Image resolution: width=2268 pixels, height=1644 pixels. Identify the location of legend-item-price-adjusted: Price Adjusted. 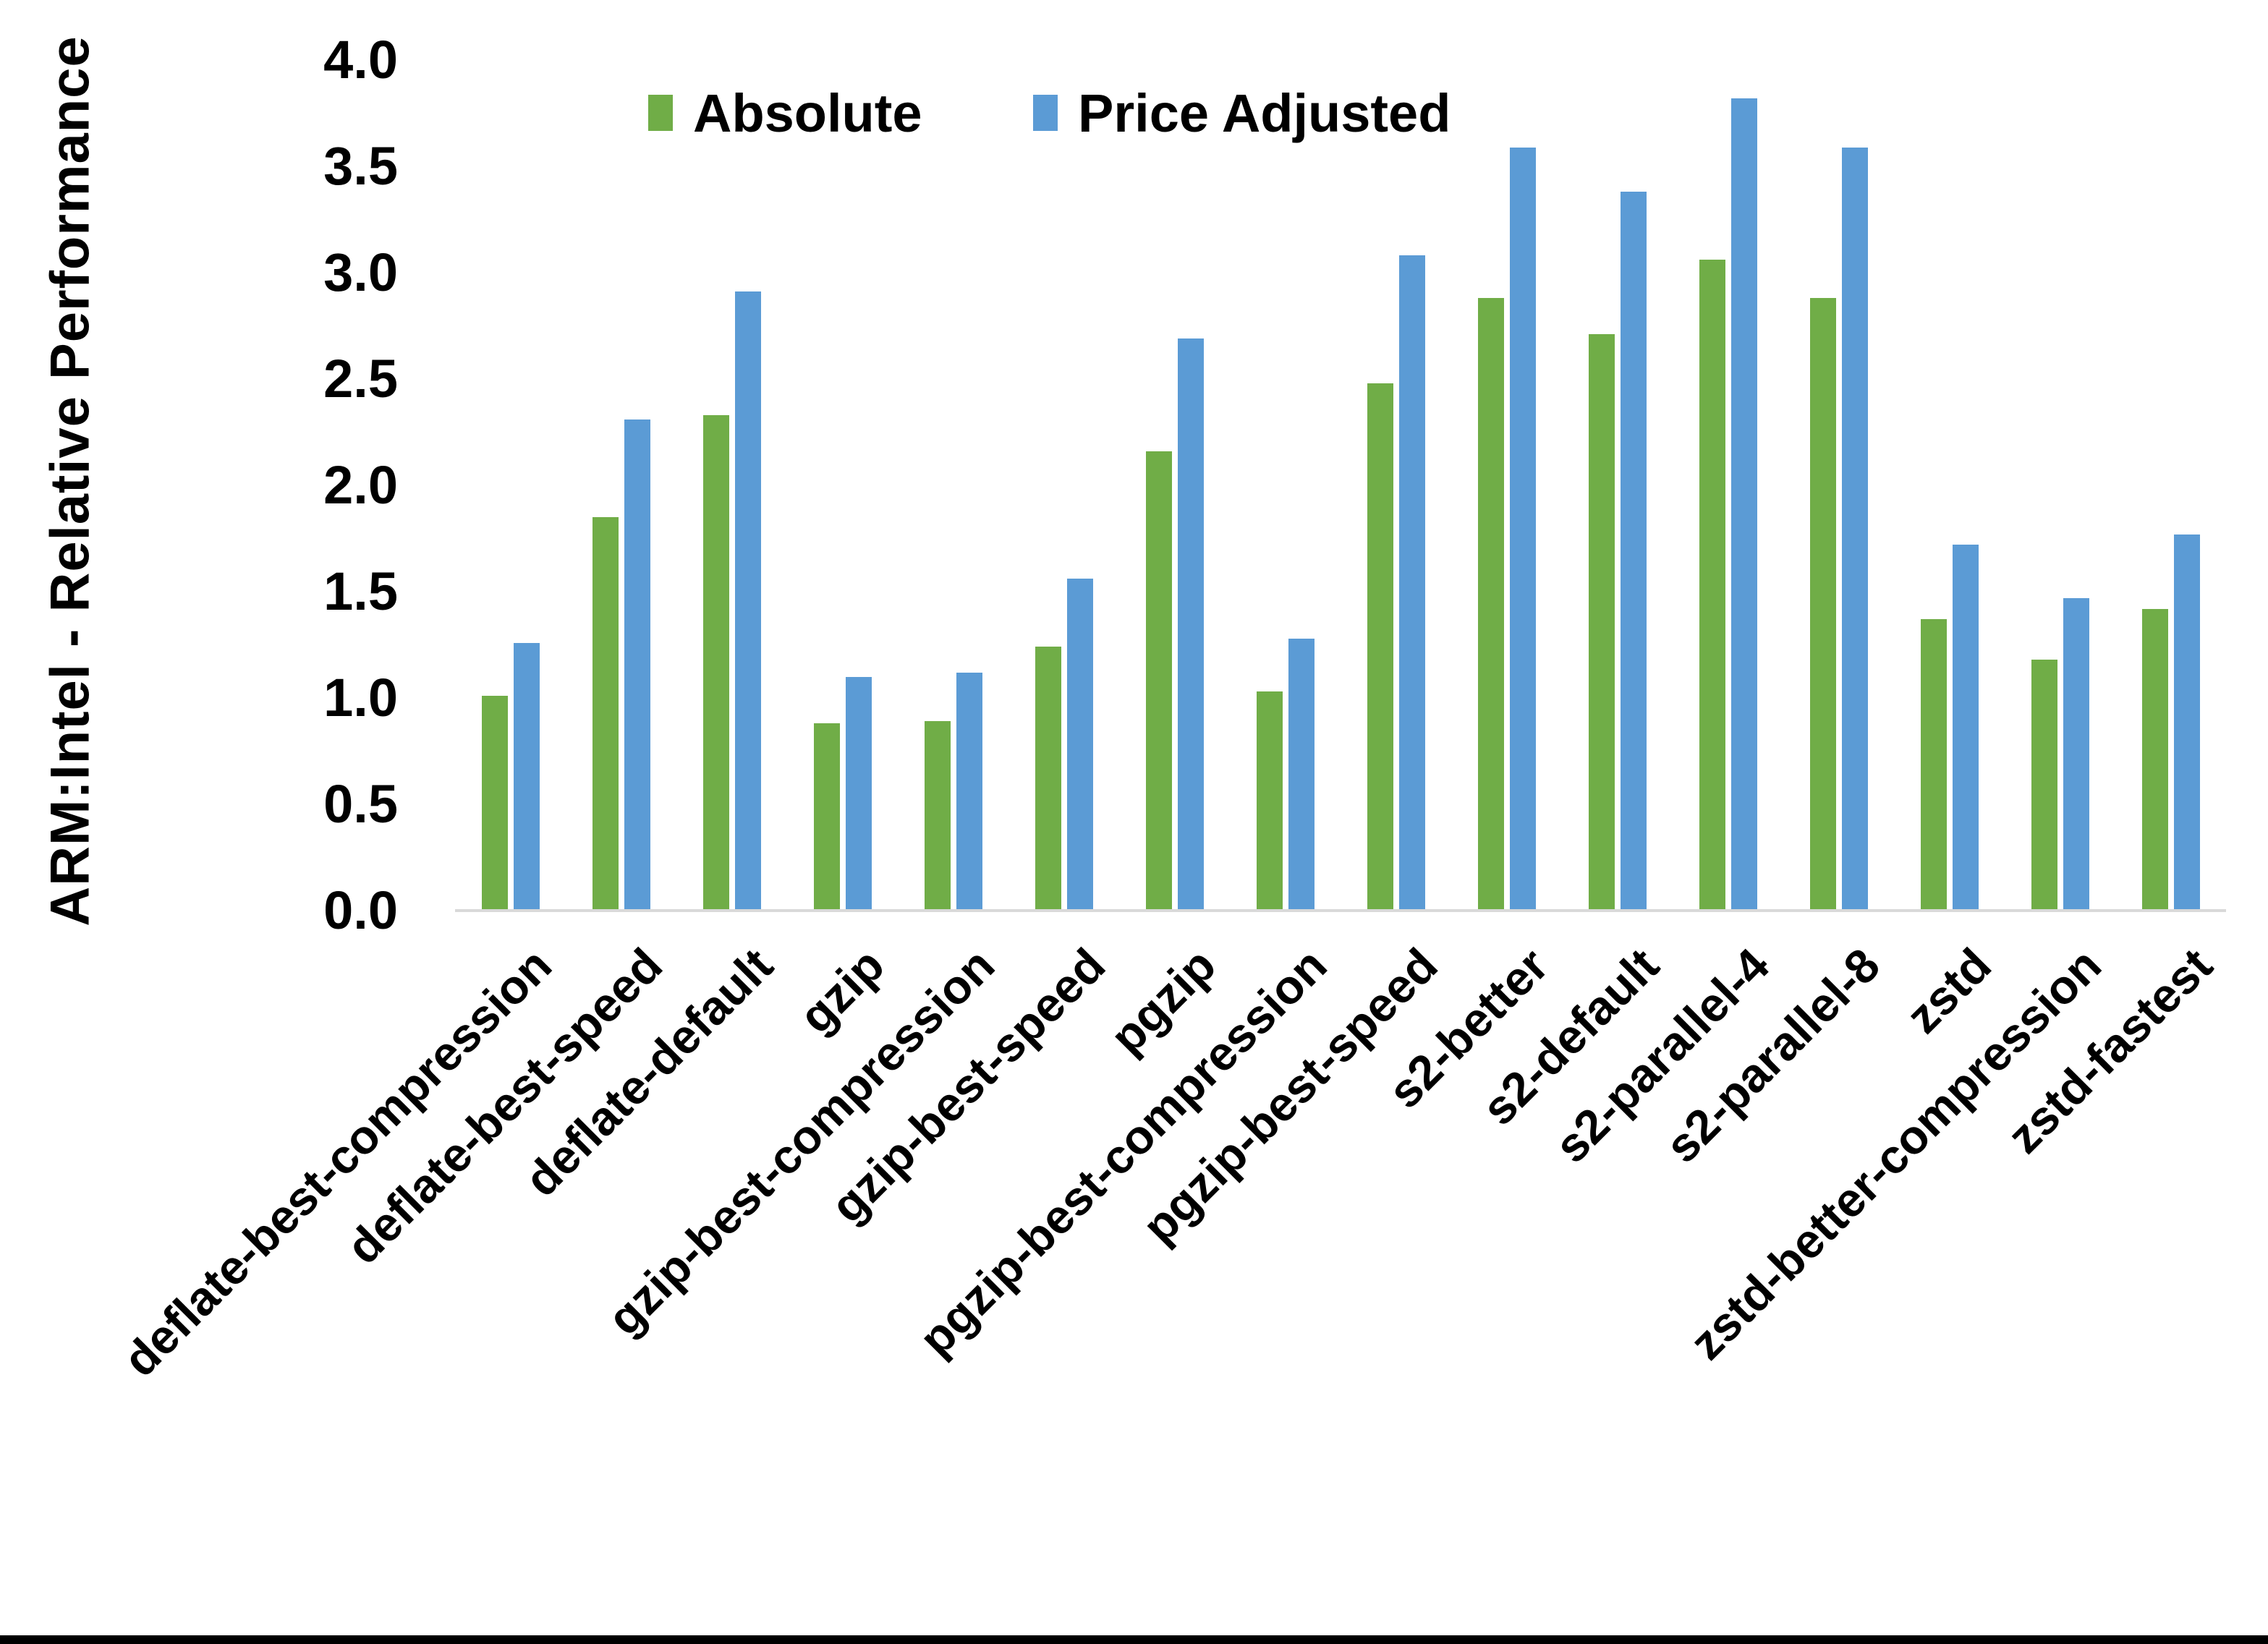
(1242, 113).